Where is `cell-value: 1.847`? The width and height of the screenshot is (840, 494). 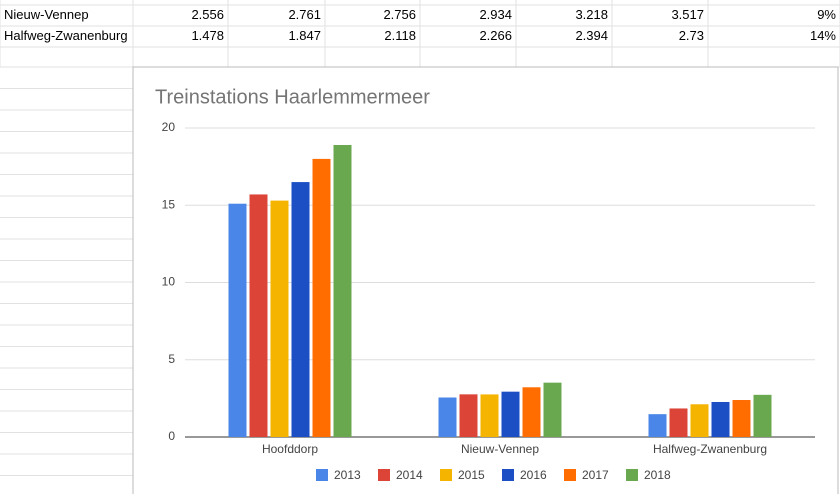
cell-value: 1.847 is located at coordinates (304, 35).